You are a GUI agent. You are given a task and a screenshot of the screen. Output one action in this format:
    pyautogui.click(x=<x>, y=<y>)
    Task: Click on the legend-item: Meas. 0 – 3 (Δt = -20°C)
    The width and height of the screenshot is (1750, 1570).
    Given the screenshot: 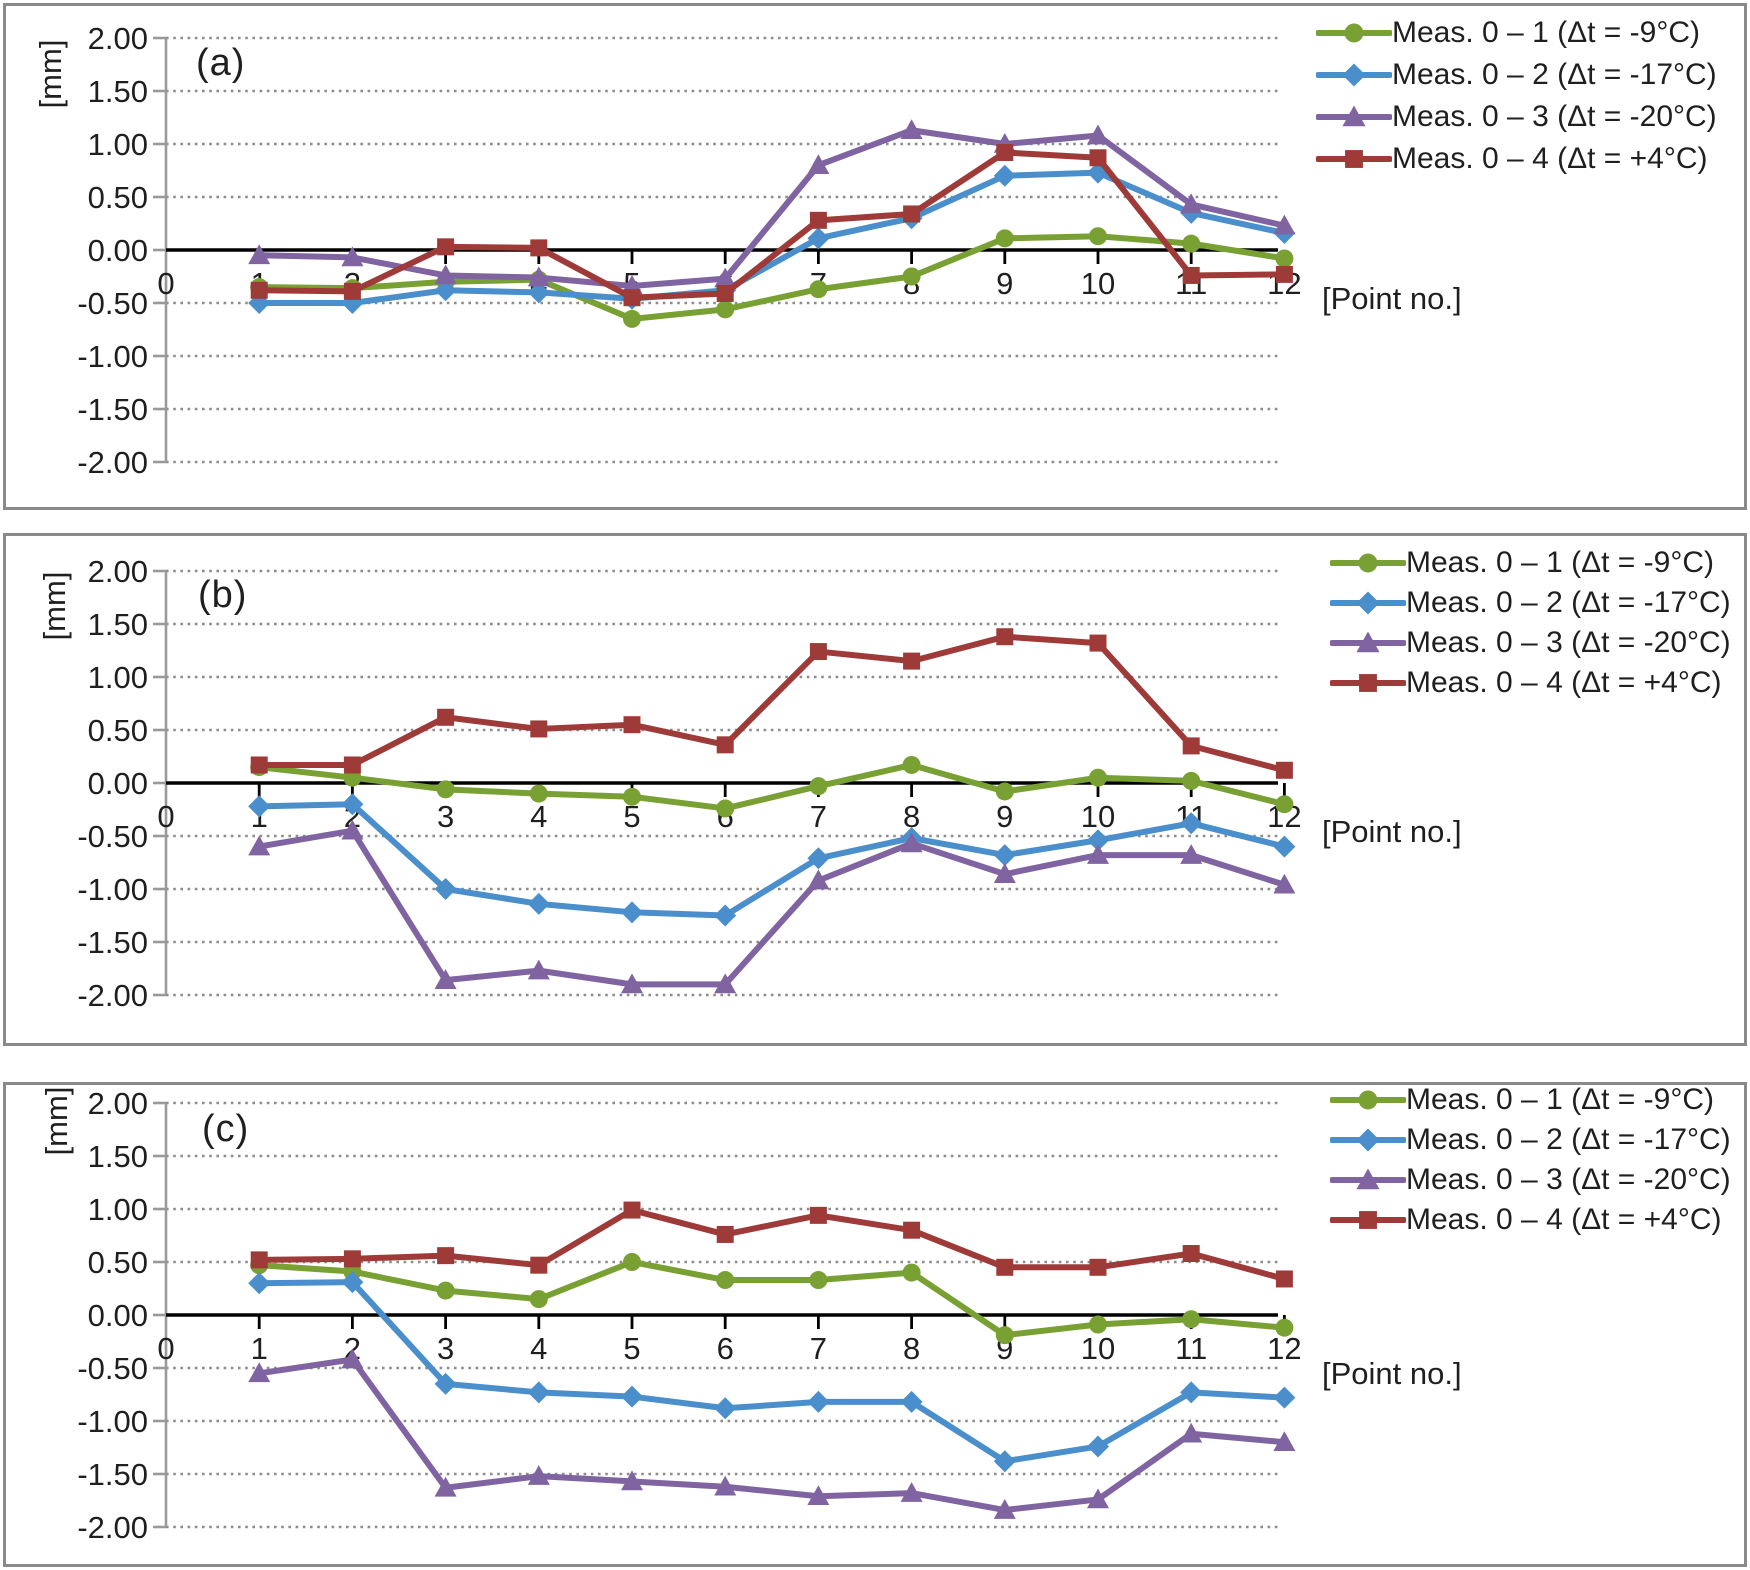 What is the action you would take?
    pyautogui.click(x=1530, y=1180)
    